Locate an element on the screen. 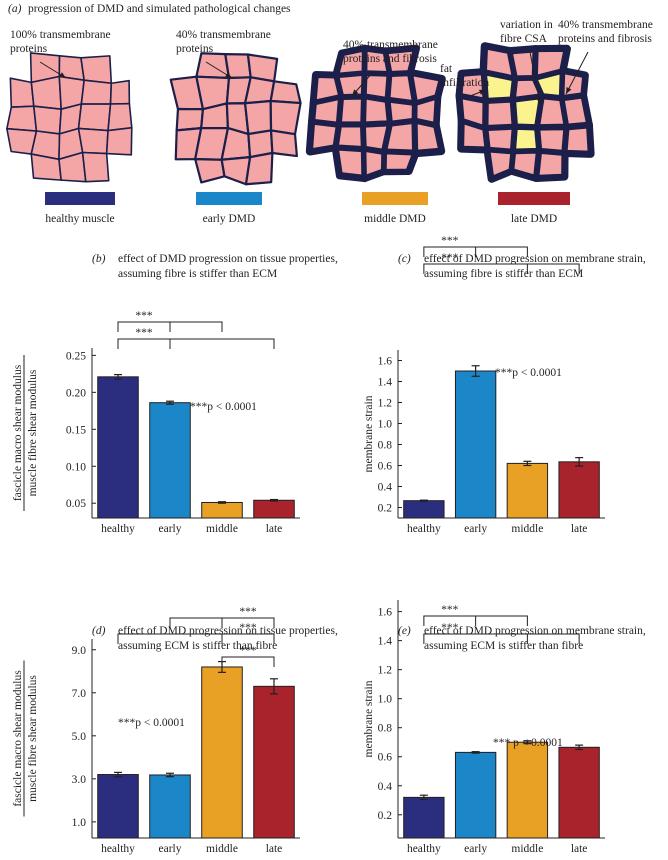  y-tick-label: 0.6 is located at coordinates (385, 758).